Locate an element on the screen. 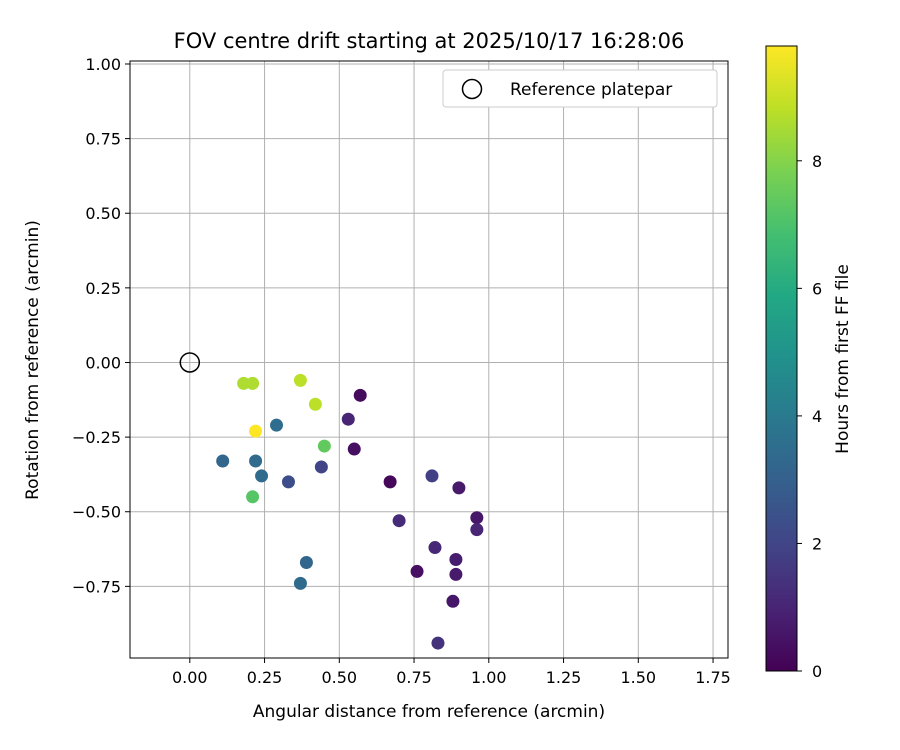 This screenshot has height=750, width=900. x-tick-label: 0.75 is located at coordinates (414, 677).